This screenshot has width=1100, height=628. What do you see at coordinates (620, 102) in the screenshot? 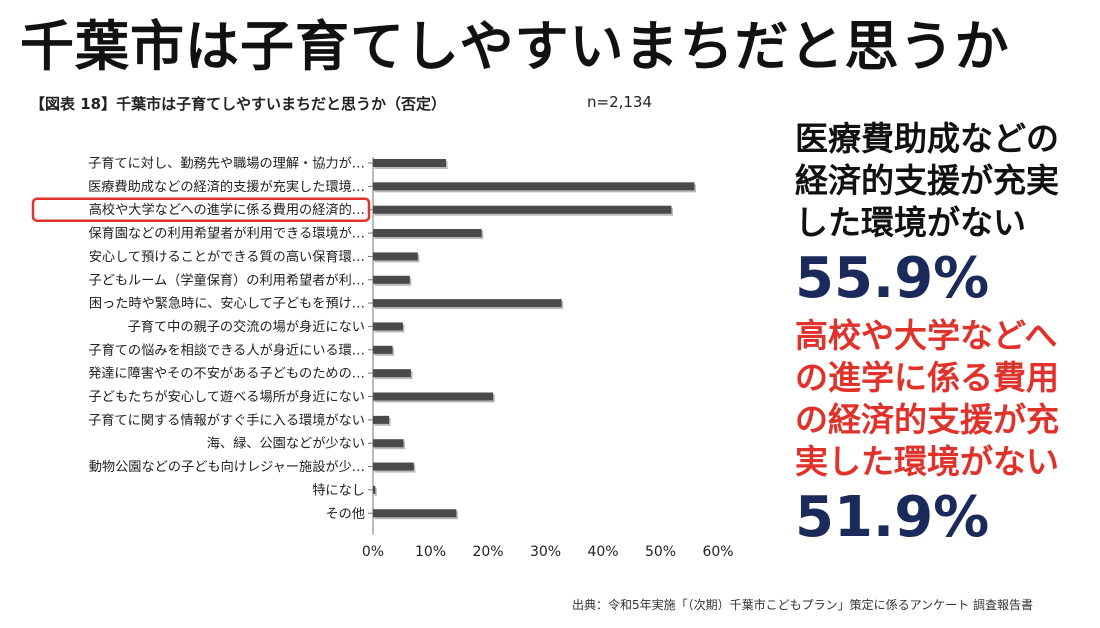
I see `sample-size-label: n=2,134` at bounding box center [620, 102].